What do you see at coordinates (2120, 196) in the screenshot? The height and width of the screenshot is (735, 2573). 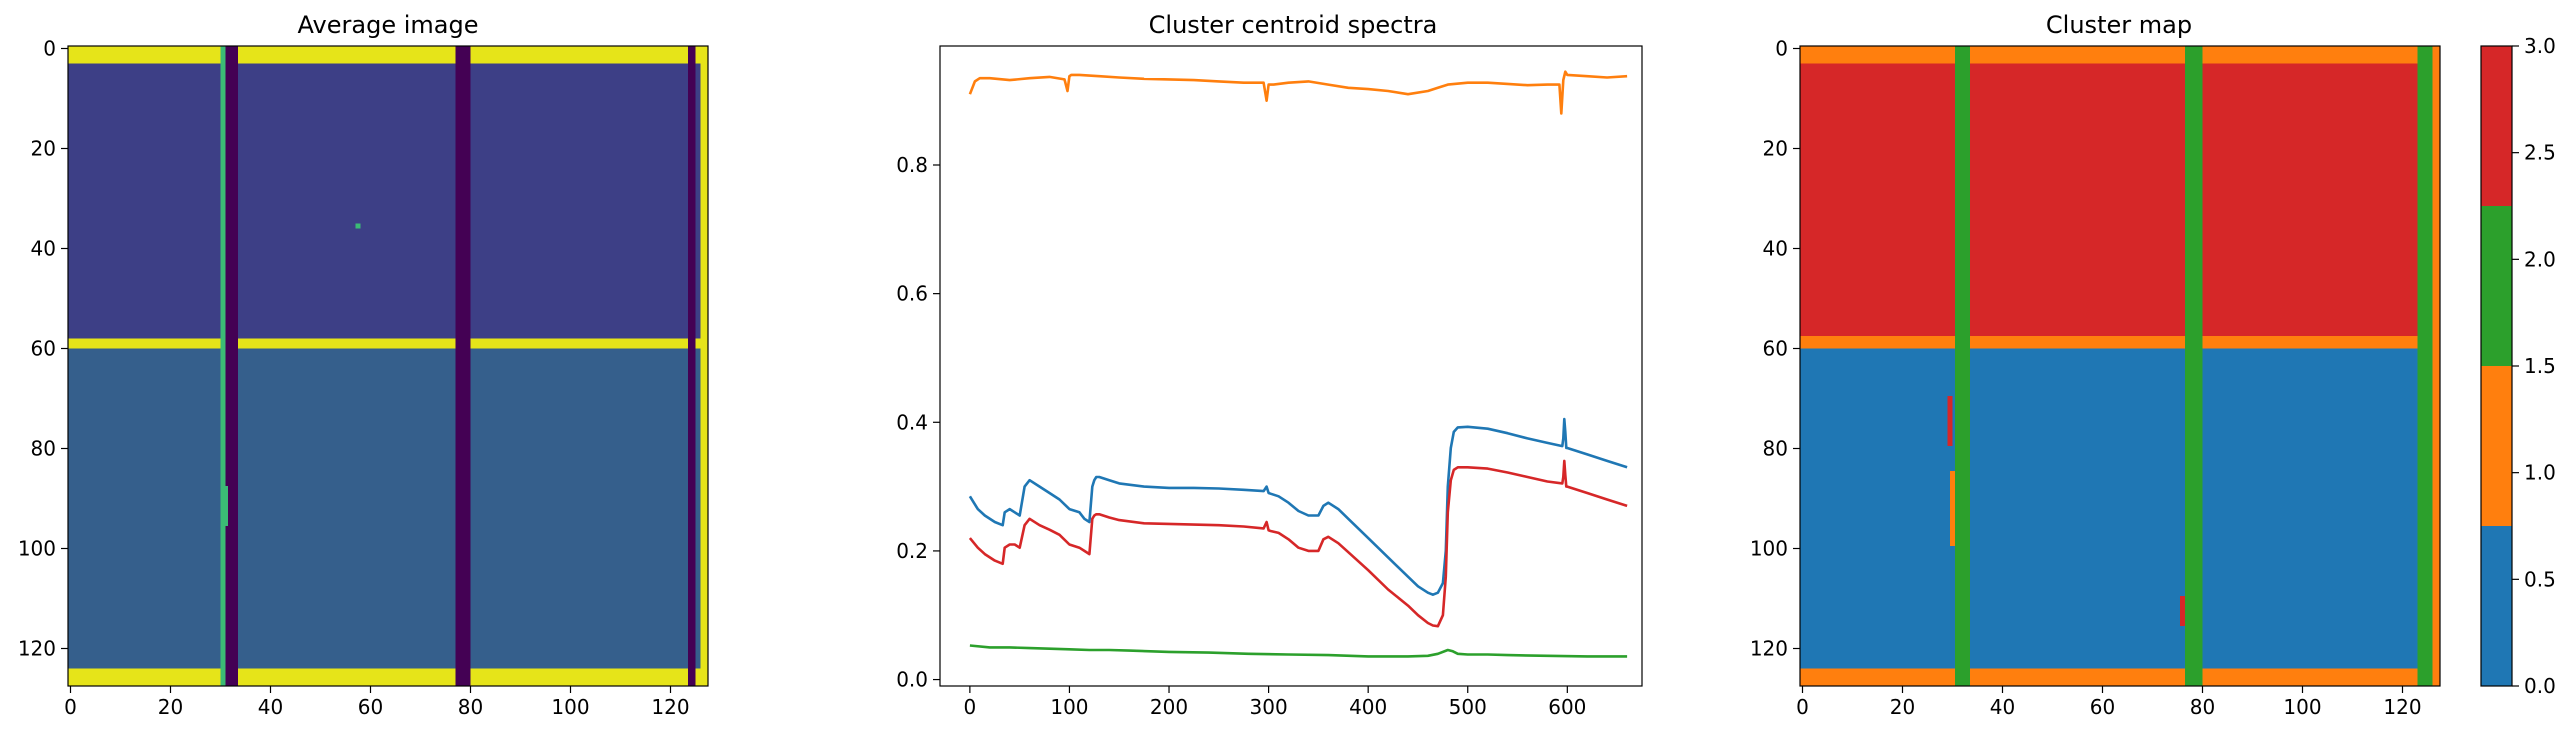 I see `cluster-3-region` at bounding box center [2120, 196].